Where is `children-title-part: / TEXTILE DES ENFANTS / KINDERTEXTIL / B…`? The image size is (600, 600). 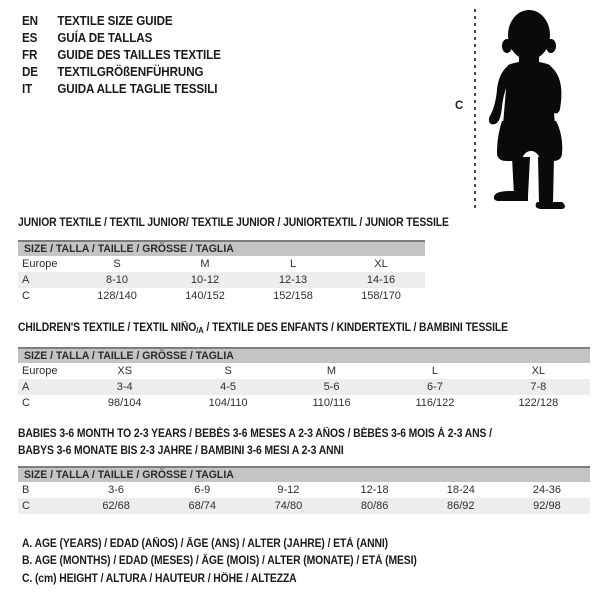 children-title-part: / TEXTILE DES ENFANTS / KINDERTEXTIL / B… is located at coordinates (355, 328).